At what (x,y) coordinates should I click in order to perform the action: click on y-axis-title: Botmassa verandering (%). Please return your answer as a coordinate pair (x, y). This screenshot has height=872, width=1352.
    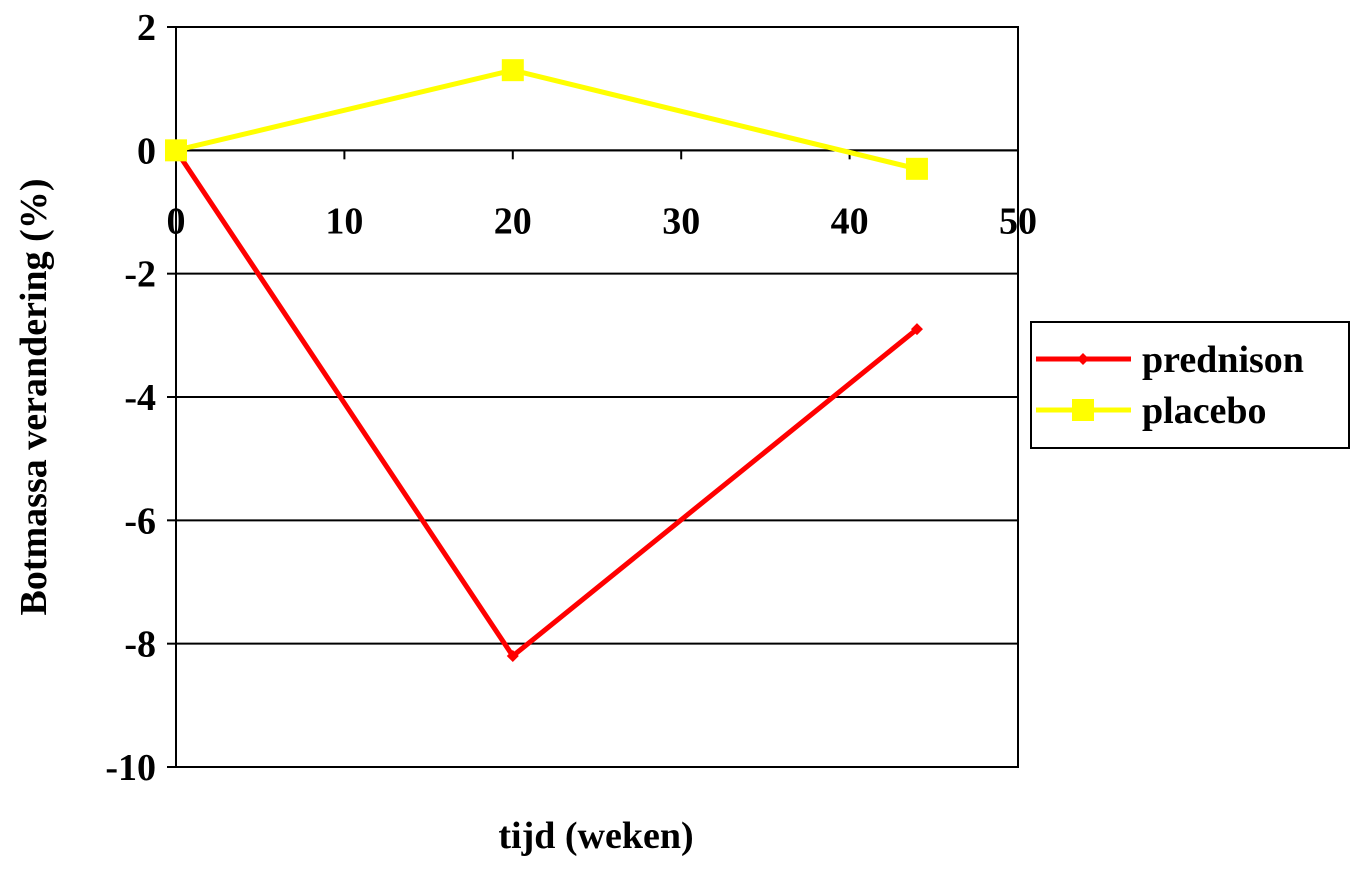
    Looking at the image, I should click on (34, 397).